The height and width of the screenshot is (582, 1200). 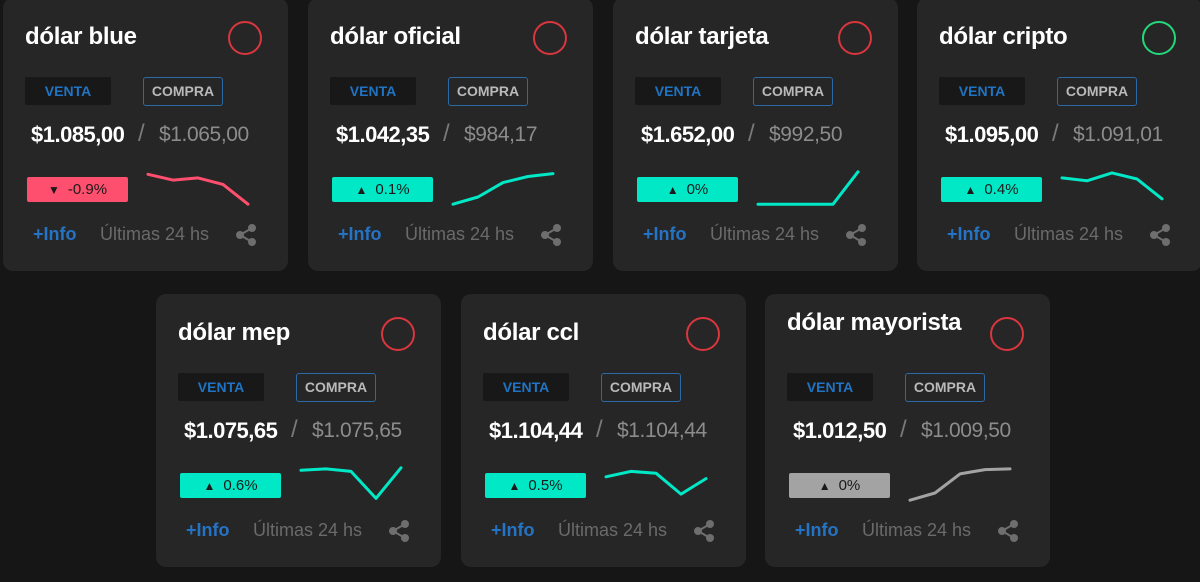 I want to click on change-value: 0.4%, so click(x=1001, y=189).